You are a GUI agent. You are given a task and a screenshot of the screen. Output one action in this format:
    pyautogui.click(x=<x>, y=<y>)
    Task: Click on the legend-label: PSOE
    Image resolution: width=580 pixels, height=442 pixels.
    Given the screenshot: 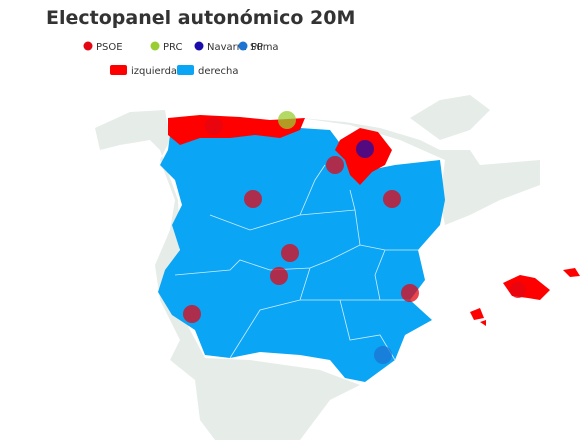 What is the action you would take?
    pyautogui.click(x=109, y=47)
    